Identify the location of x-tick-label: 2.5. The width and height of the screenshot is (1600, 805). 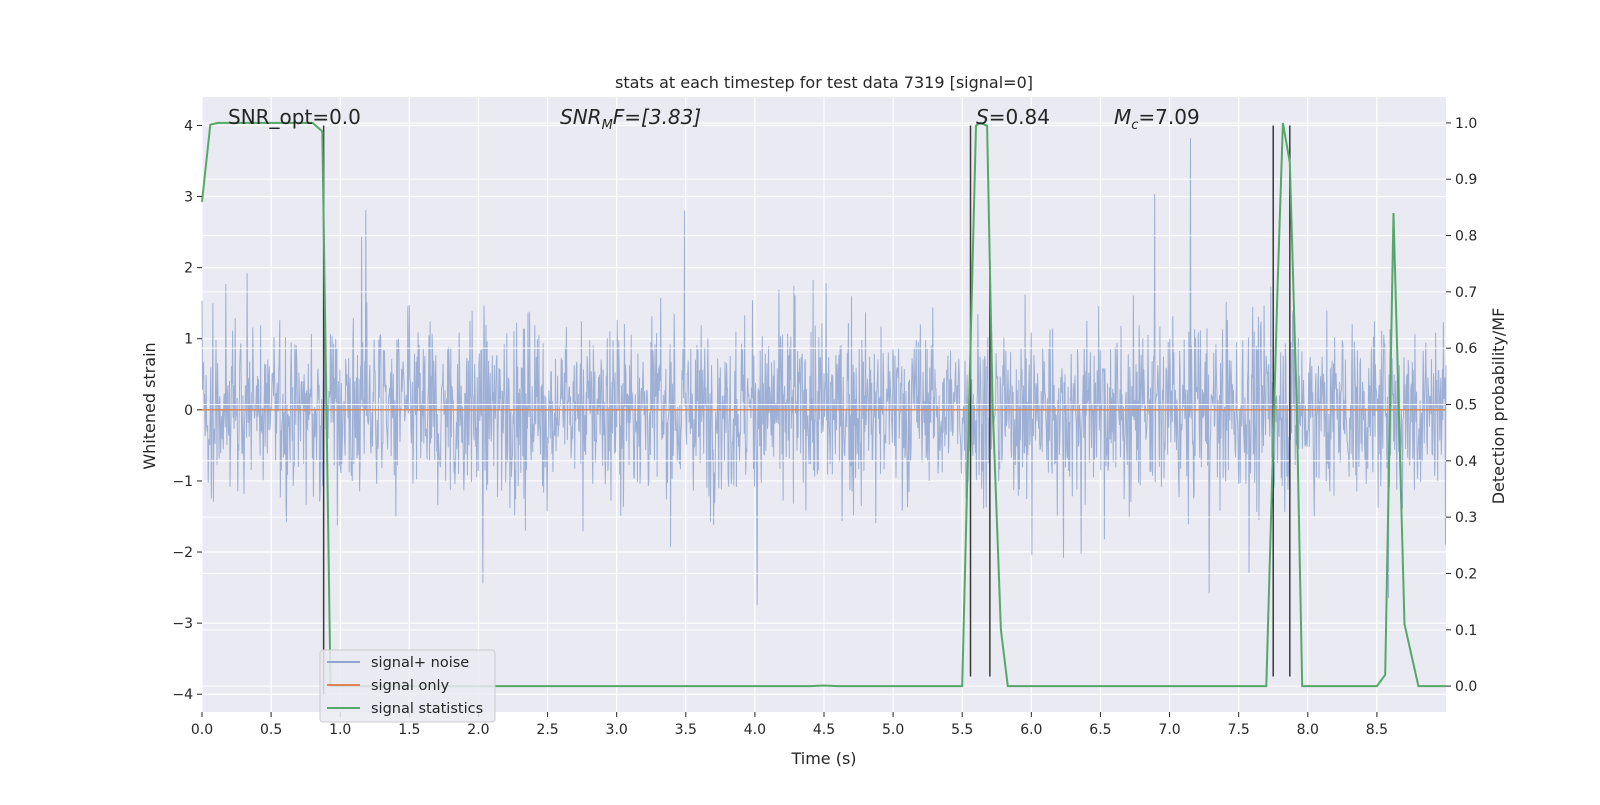
(547, 730).